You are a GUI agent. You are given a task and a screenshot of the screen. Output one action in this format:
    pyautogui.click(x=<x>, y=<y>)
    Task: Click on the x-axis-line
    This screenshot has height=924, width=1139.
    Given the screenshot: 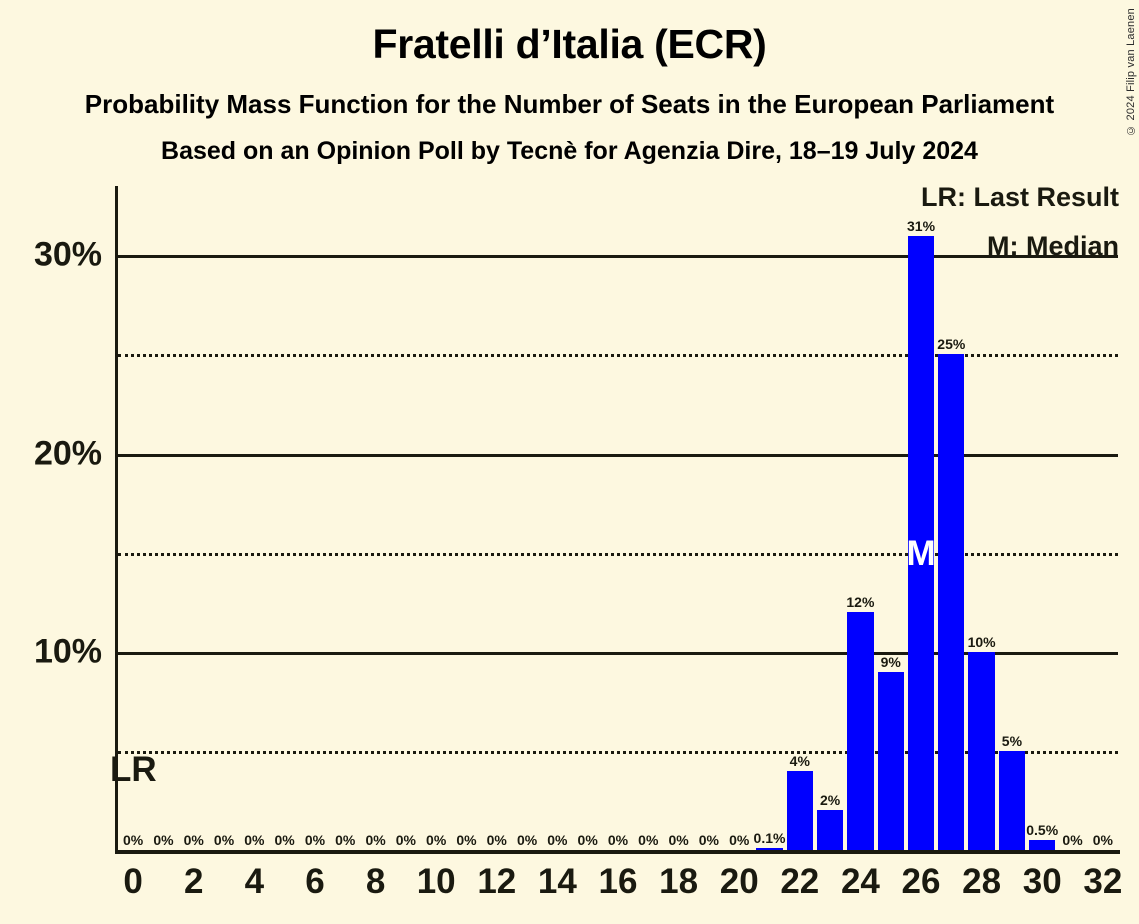 What is the action you would take?
    pyautogui.click(x=618, y=852)
    